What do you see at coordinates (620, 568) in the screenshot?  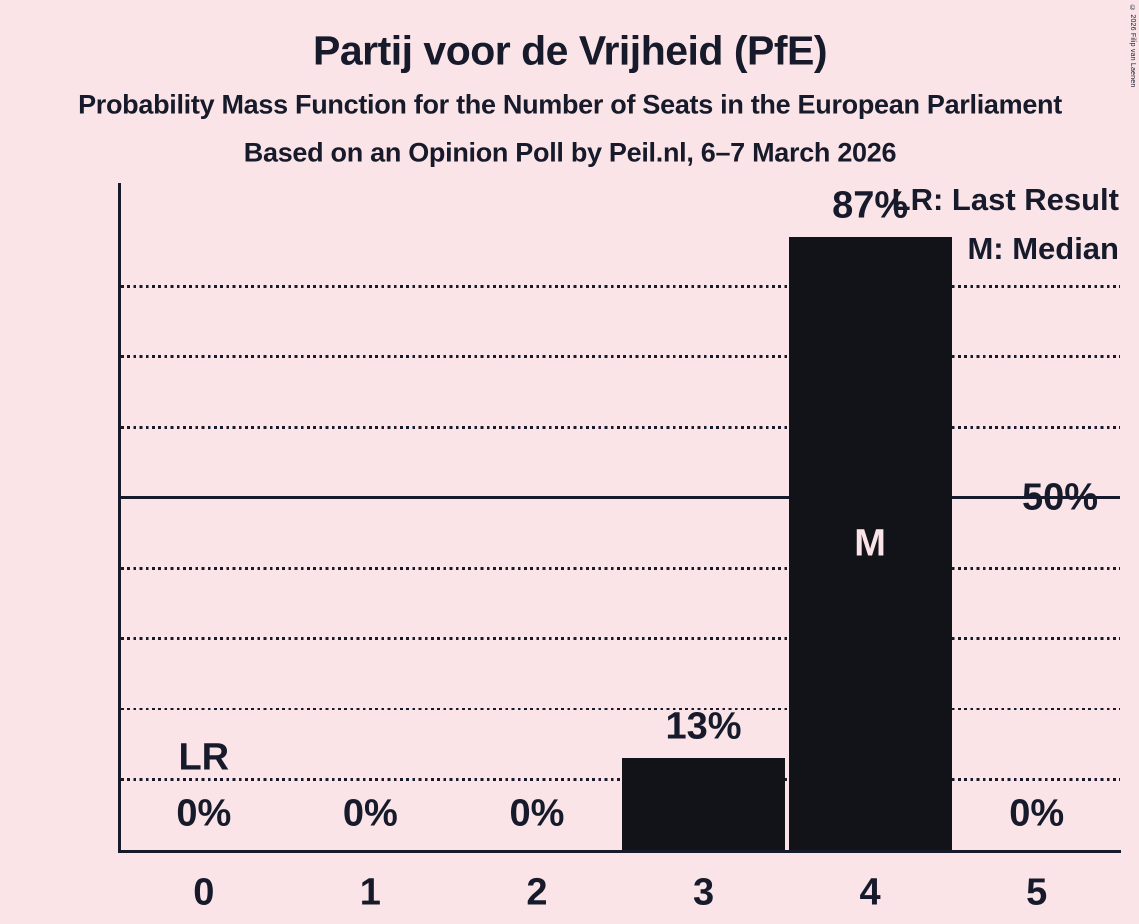 I see `gridline-40pct` at bounding box center [620, 568].